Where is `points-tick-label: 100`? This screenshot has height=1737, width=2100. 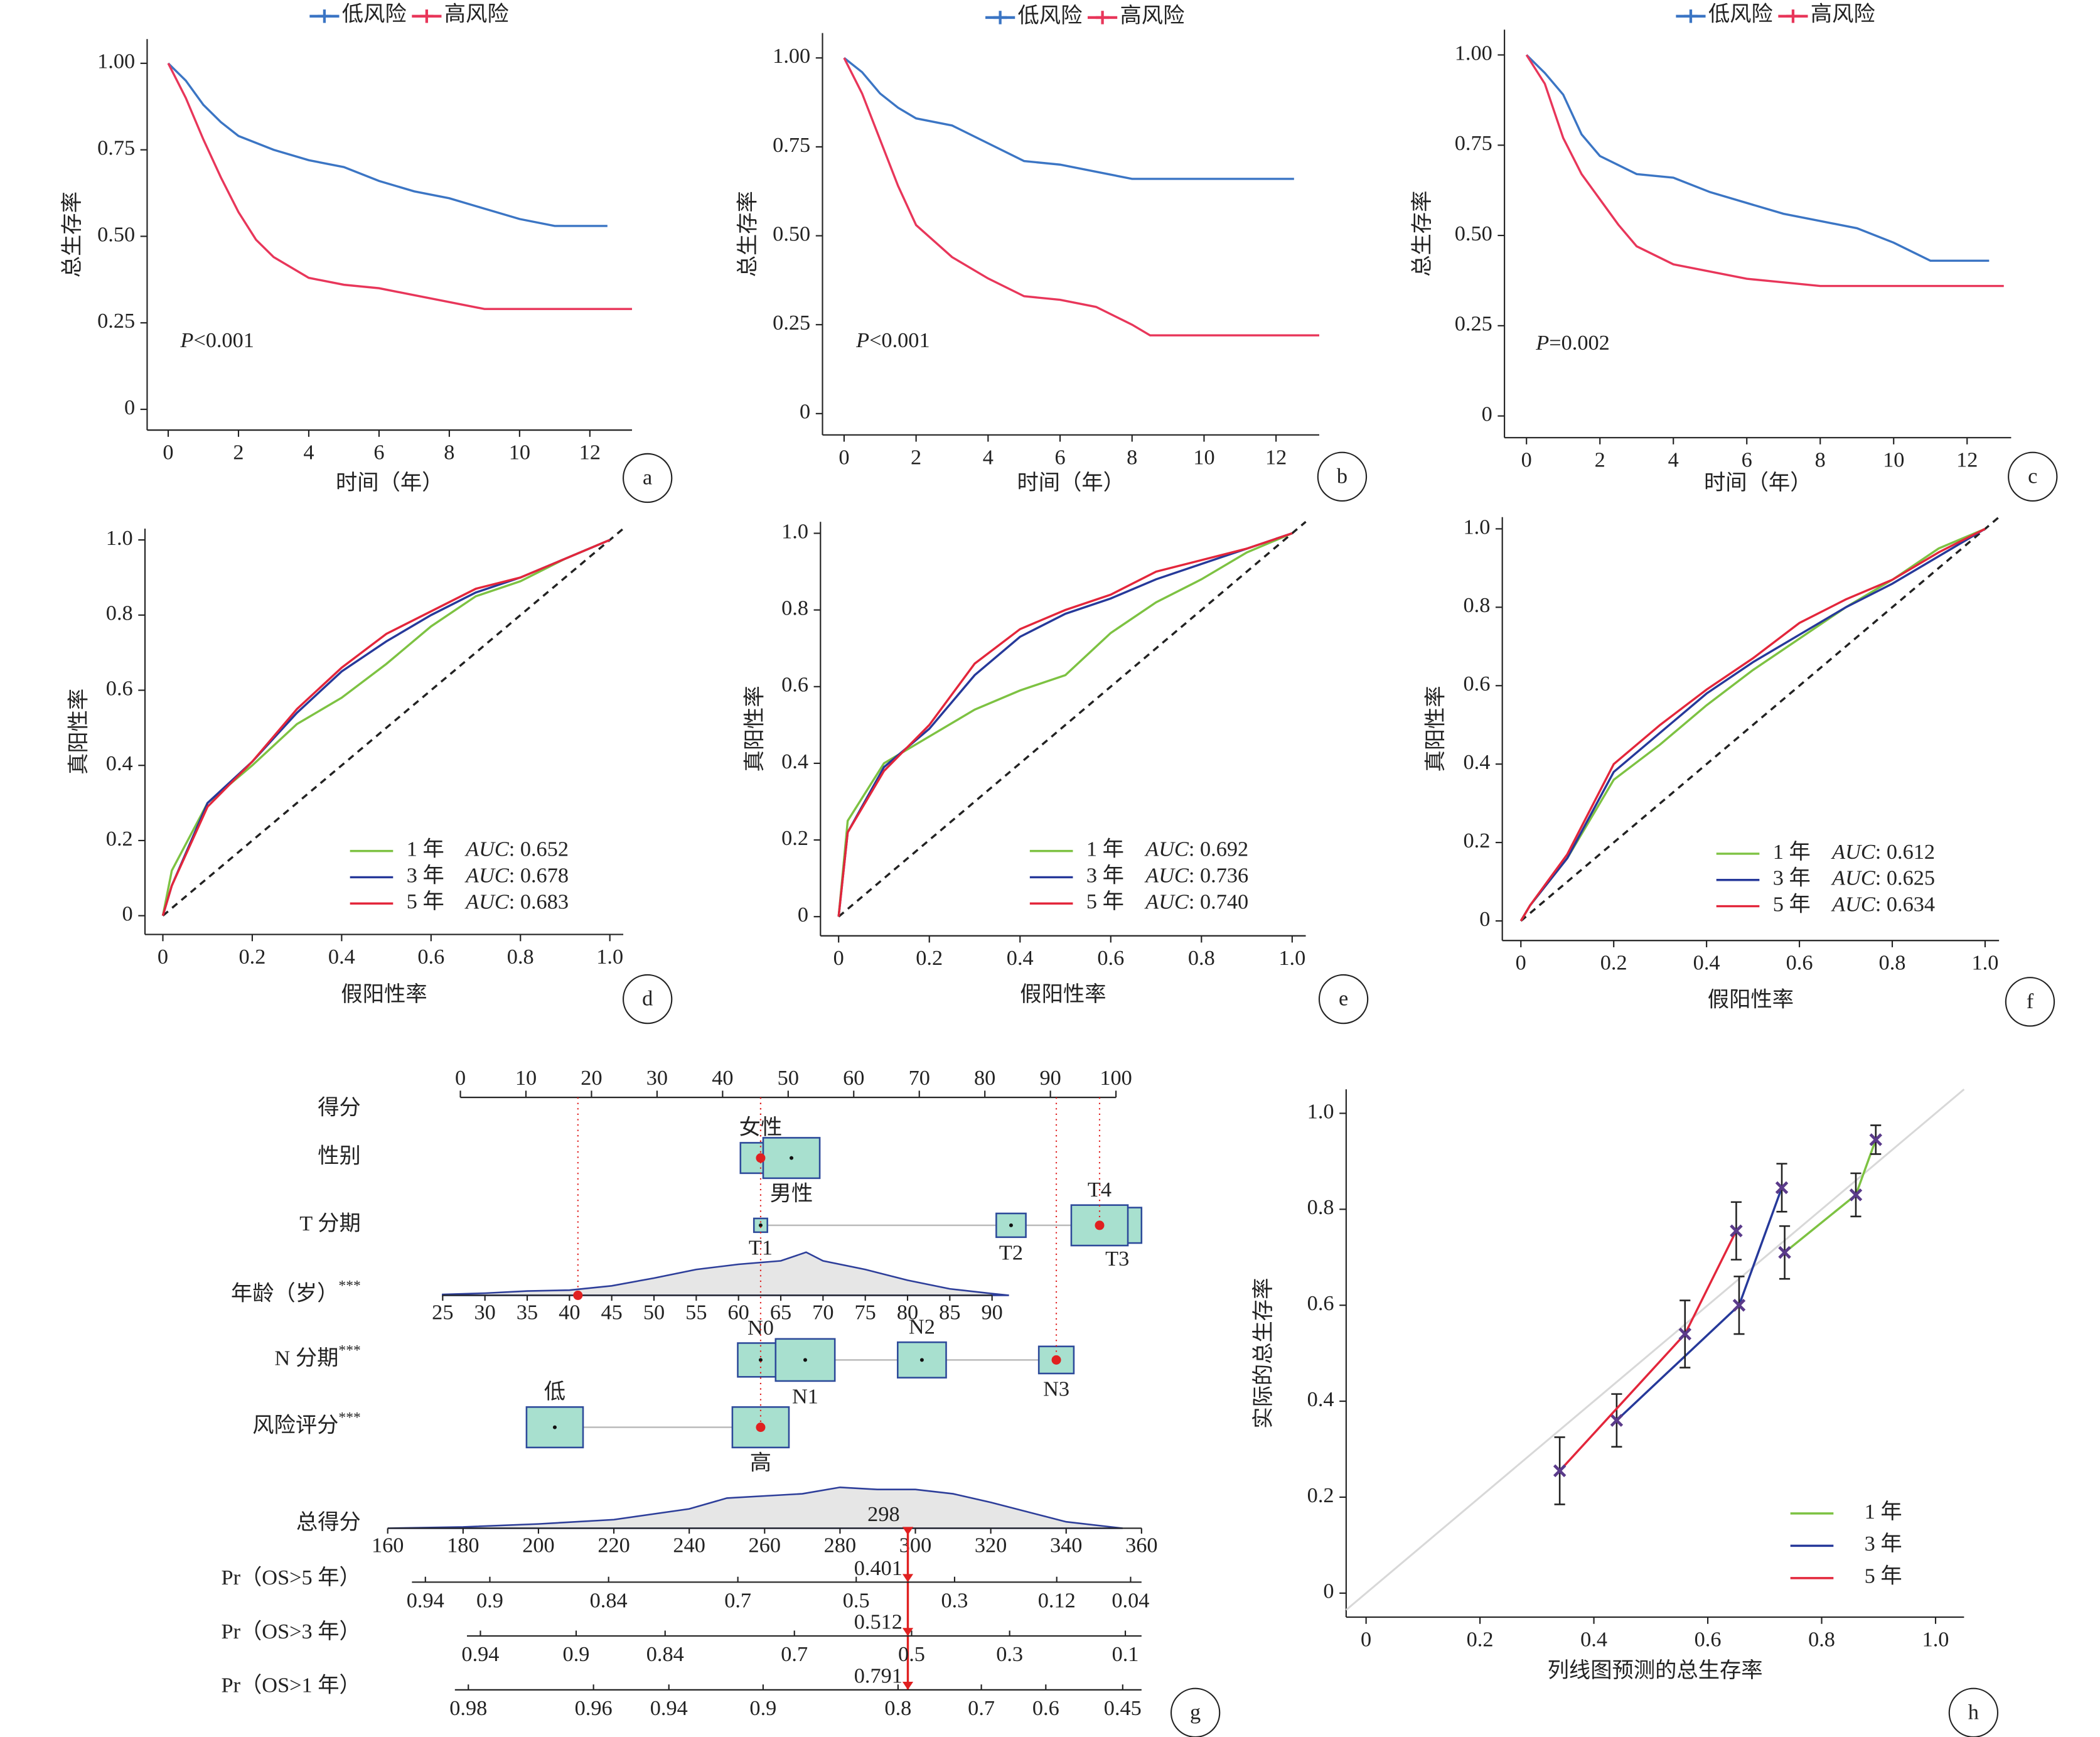
points-tick-label: 100 is located at coordinates (1116, 1078).